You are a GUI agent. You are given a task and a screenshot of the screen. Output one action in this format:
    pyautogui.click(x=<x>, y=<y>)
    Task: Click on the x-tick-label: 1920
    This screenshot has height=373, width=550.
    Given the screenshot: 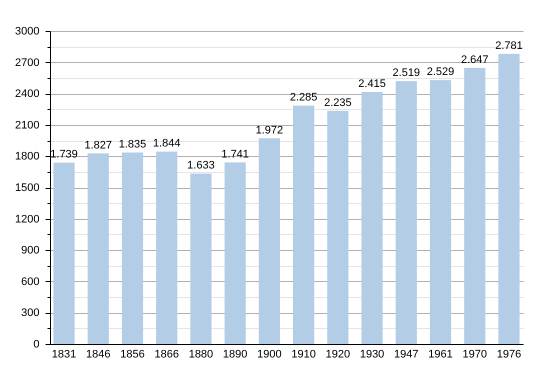 What is the action you would take?
    pyautogui.click(x=338, y=354)
    